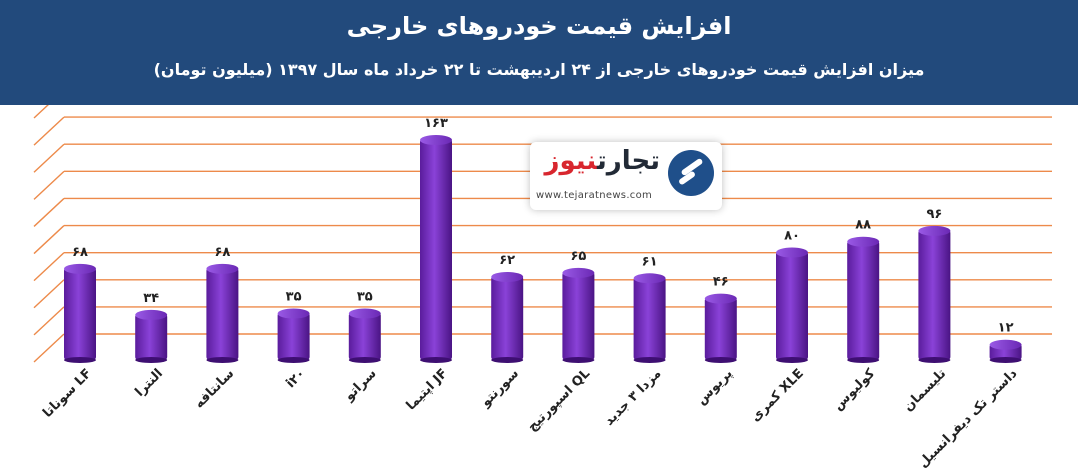  I want to click on category-label: اسپورتیج QL, so click(559, 400).